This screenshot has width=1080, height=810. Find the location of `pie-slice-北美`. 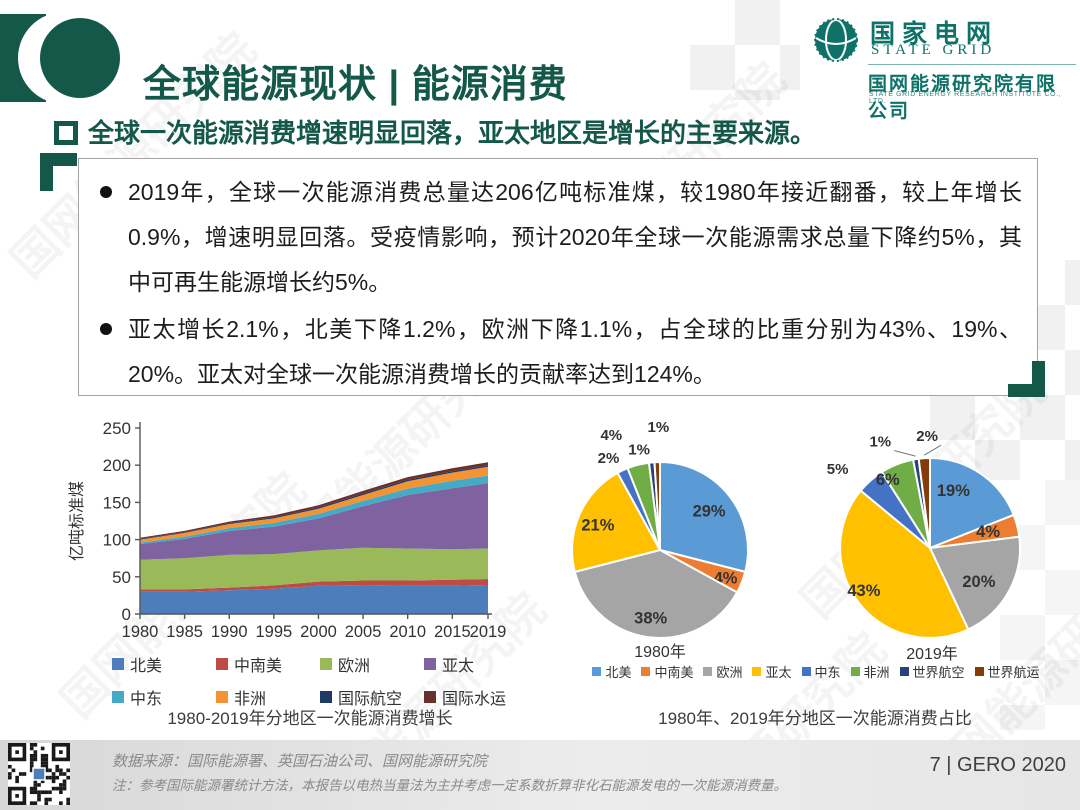

pie-slice-北美 is located at coordinates (704, 517).